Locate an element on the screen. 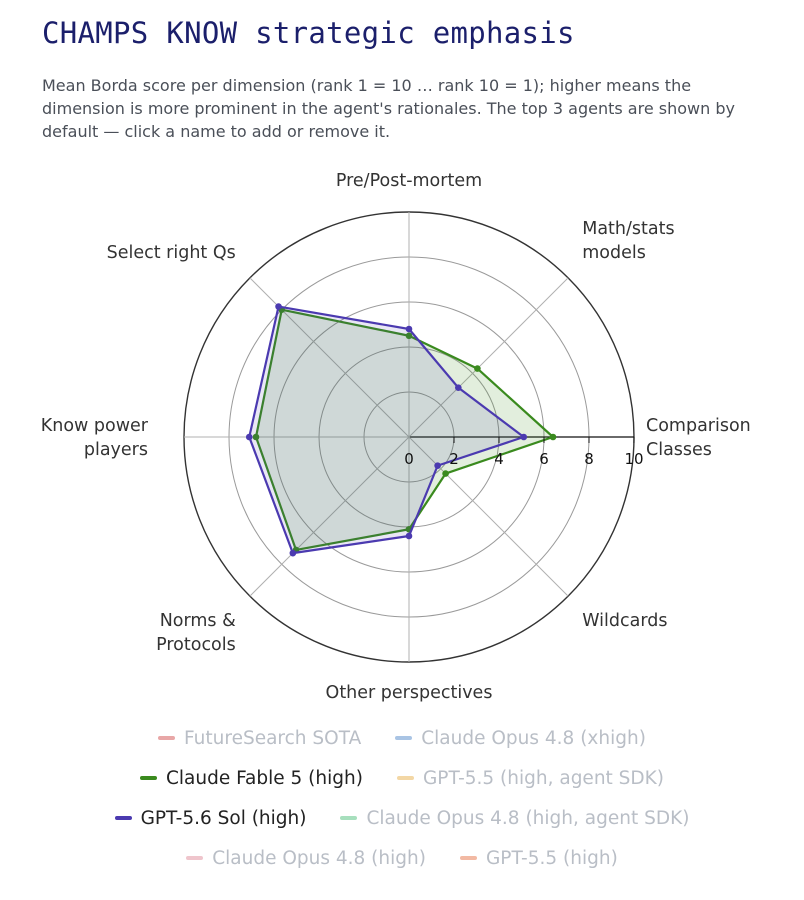  legend-item: Claude Fable 5 (high) is located at coordinates (251, 778).